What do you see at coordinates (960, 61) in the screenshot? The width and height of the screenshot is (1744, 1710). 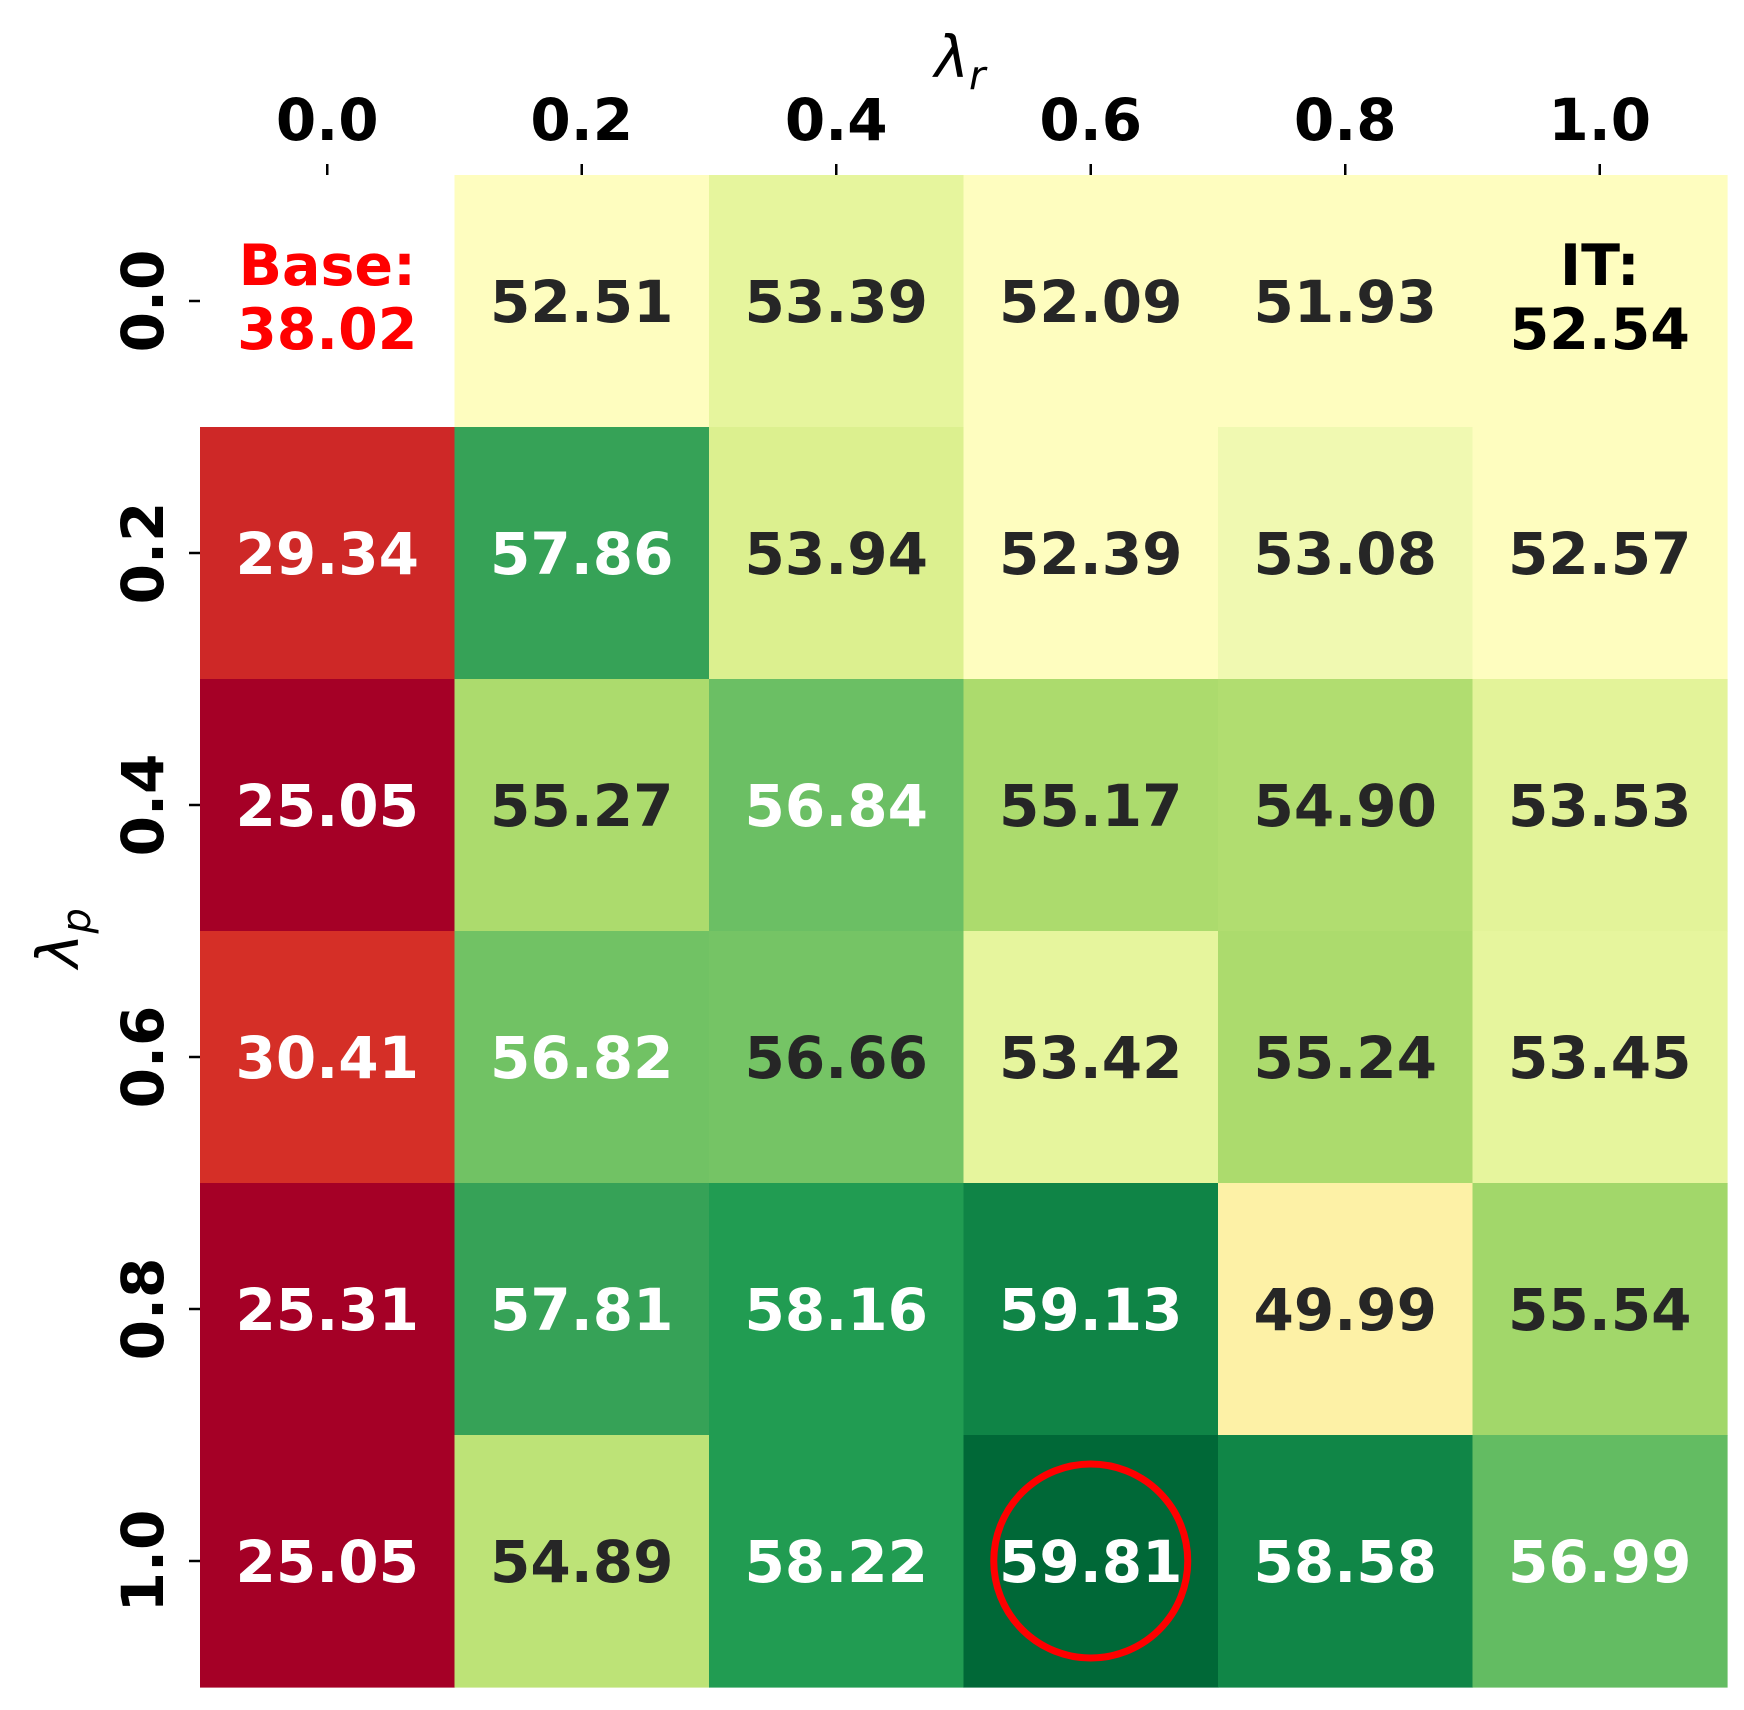 I see `x-axis-label: λr` at bounding box center [960, 61].